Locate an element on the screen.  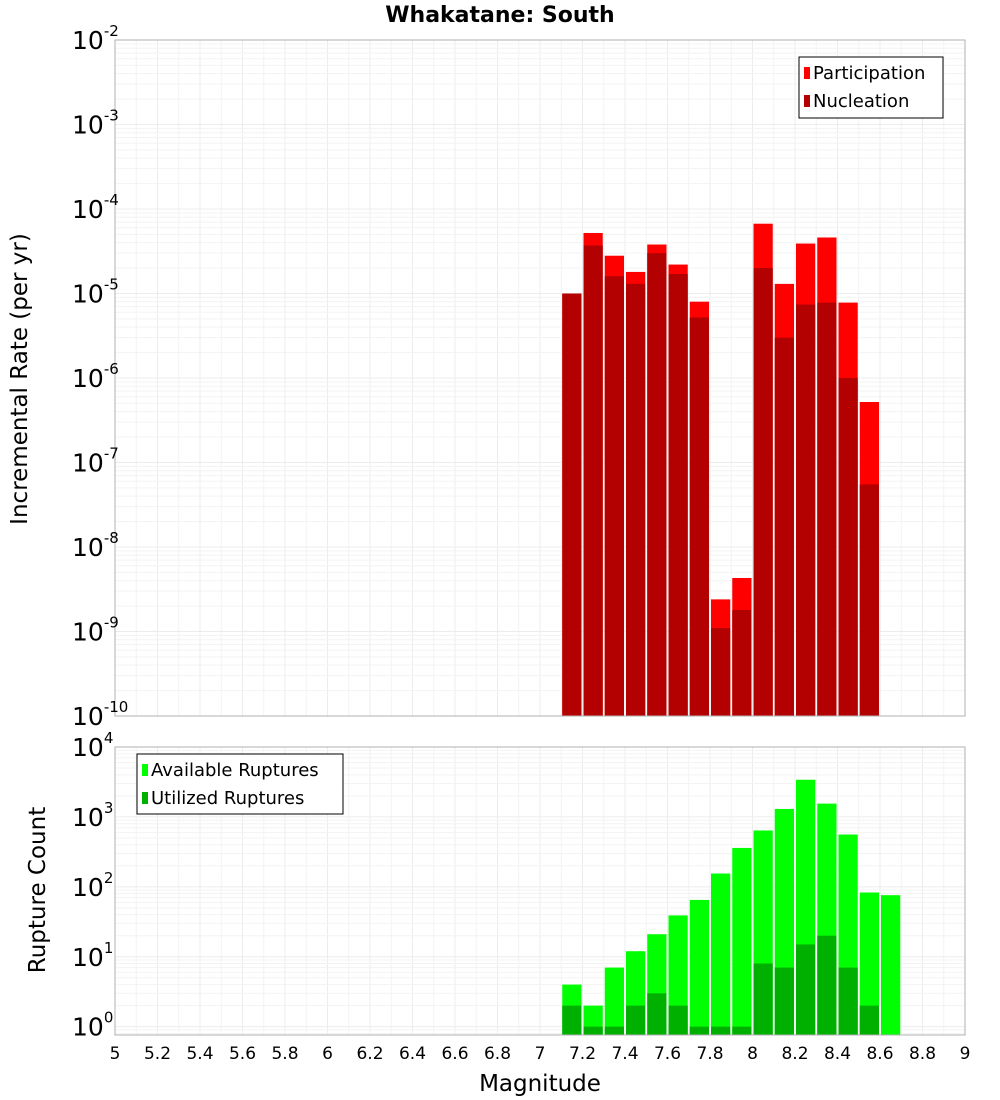
top-legend-box is located at coordinates (871, 87).